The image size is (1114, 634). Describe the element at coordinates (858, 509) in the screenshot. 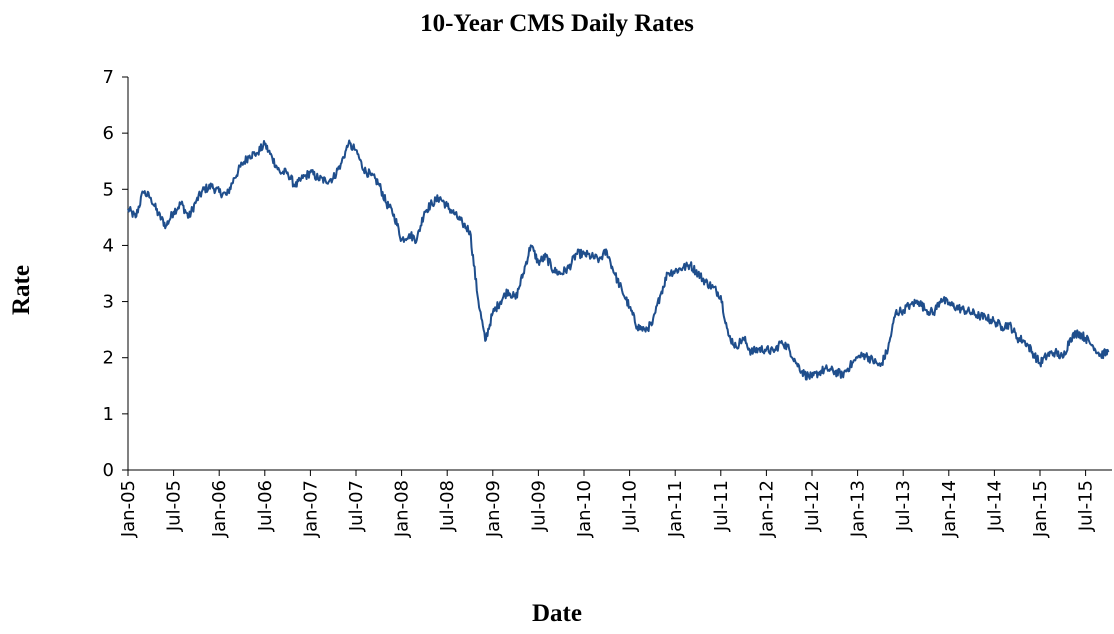

I see `x-tick-label: Jan-13` at that location.